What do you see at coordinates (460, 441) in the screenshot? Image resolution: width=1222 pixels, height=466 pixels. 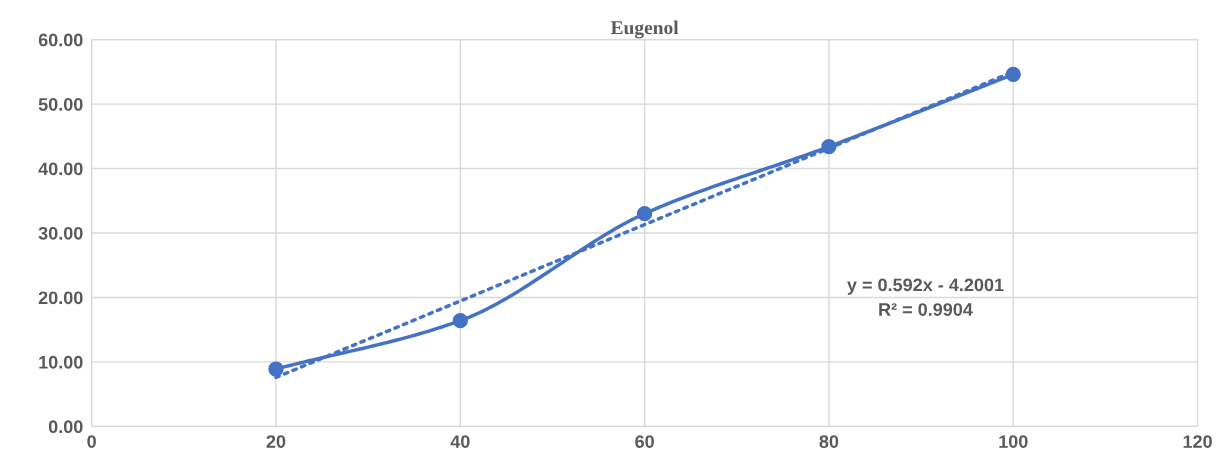 I see `x-tick-label: 40` at bounding box center [460, 441].